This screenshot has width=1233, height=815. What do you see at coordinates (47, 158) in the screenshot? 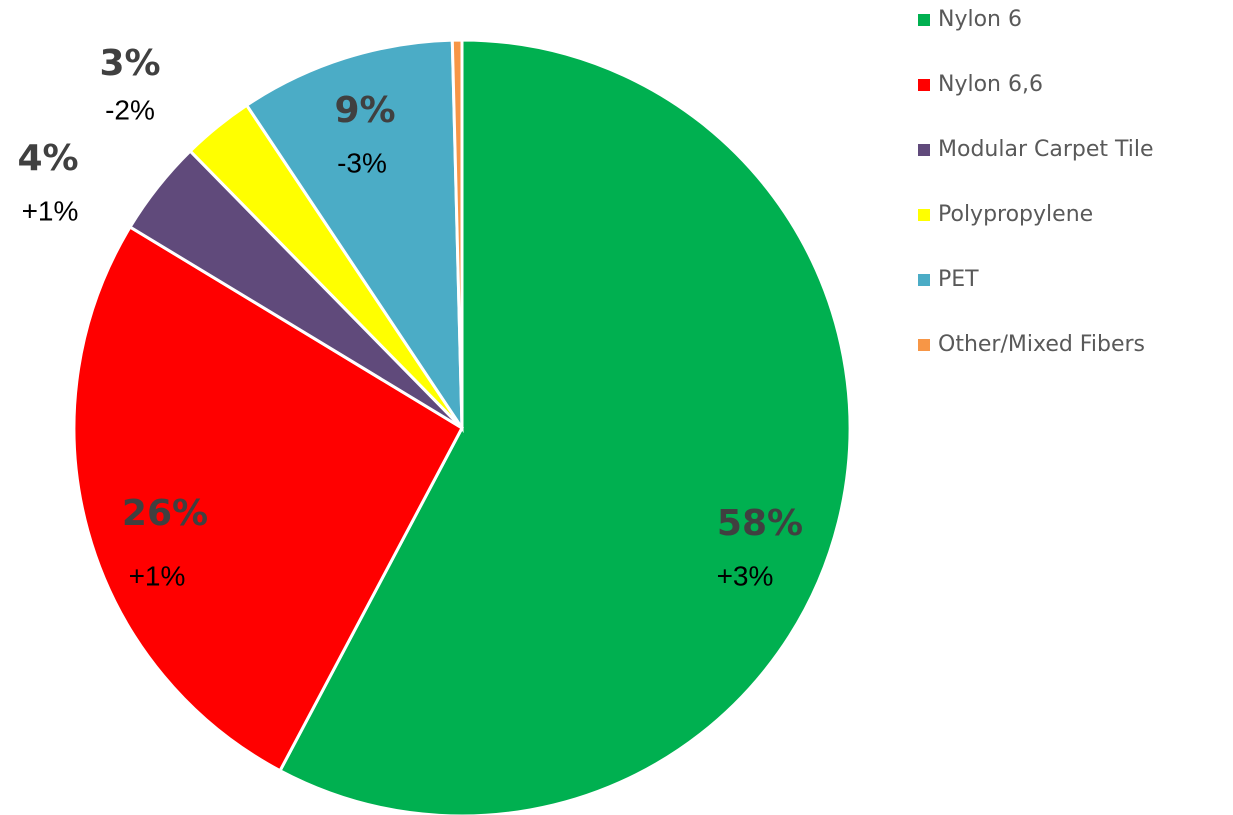
I see `value-label: 4%` at bounding box center [47, 158].